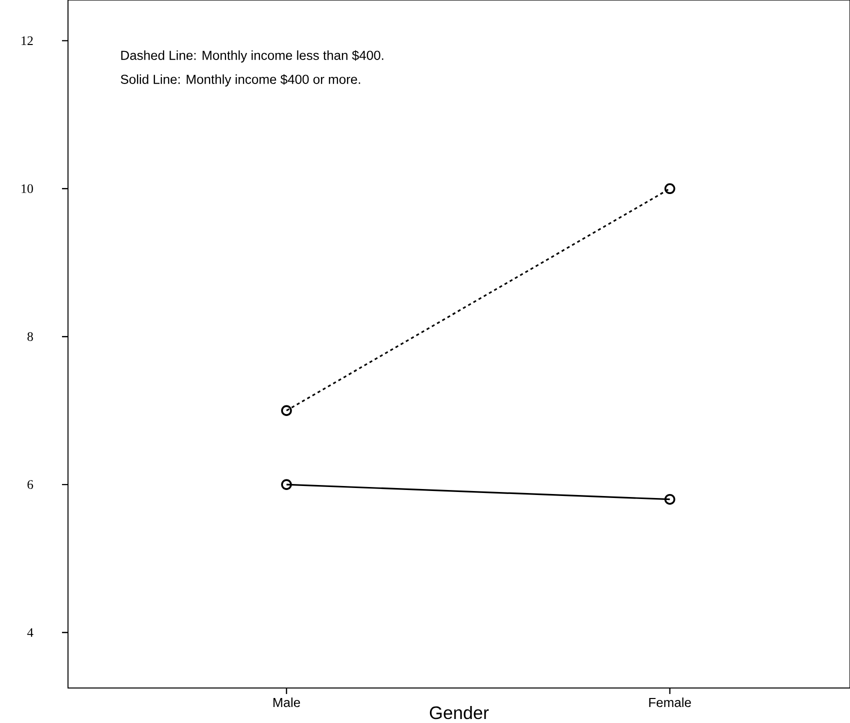 The width and height of the screenshot is (850, 723). What do you see at coordinates (252, 56) in the screenshot?
I see `annotation: Dashed Line: Monthly income less than $400.` at bounding box center [252, 56].